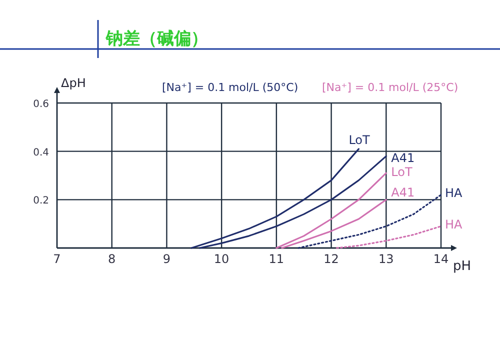 This screenshot has width=500, height=343. Describe the element at coordinates (331, 259) in the screenshot. I see `x-tick-label: 12` at that location.